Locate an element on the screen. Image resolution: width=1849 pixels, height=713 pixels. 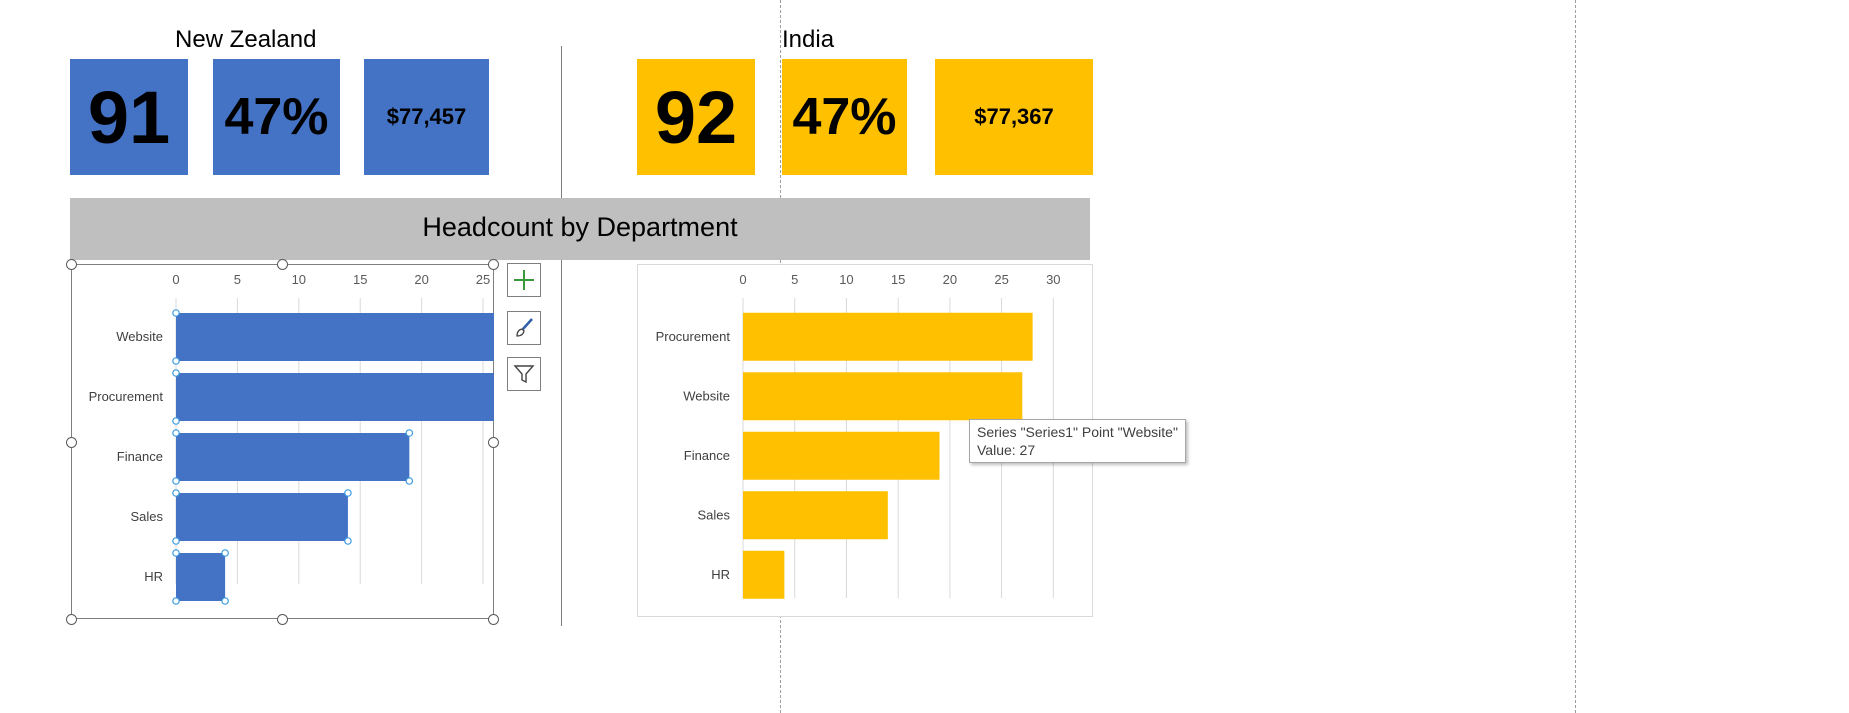
section-banner-title: Headcount by Department is located at coordinates (580, 227).